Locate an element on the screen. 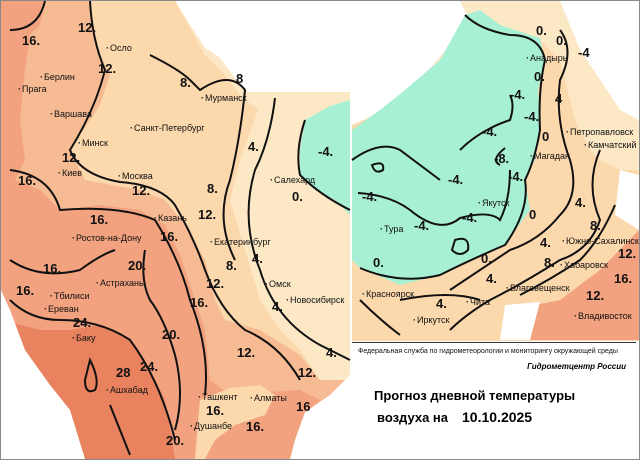  nodata-southwest is located at coordinates (43, 374).